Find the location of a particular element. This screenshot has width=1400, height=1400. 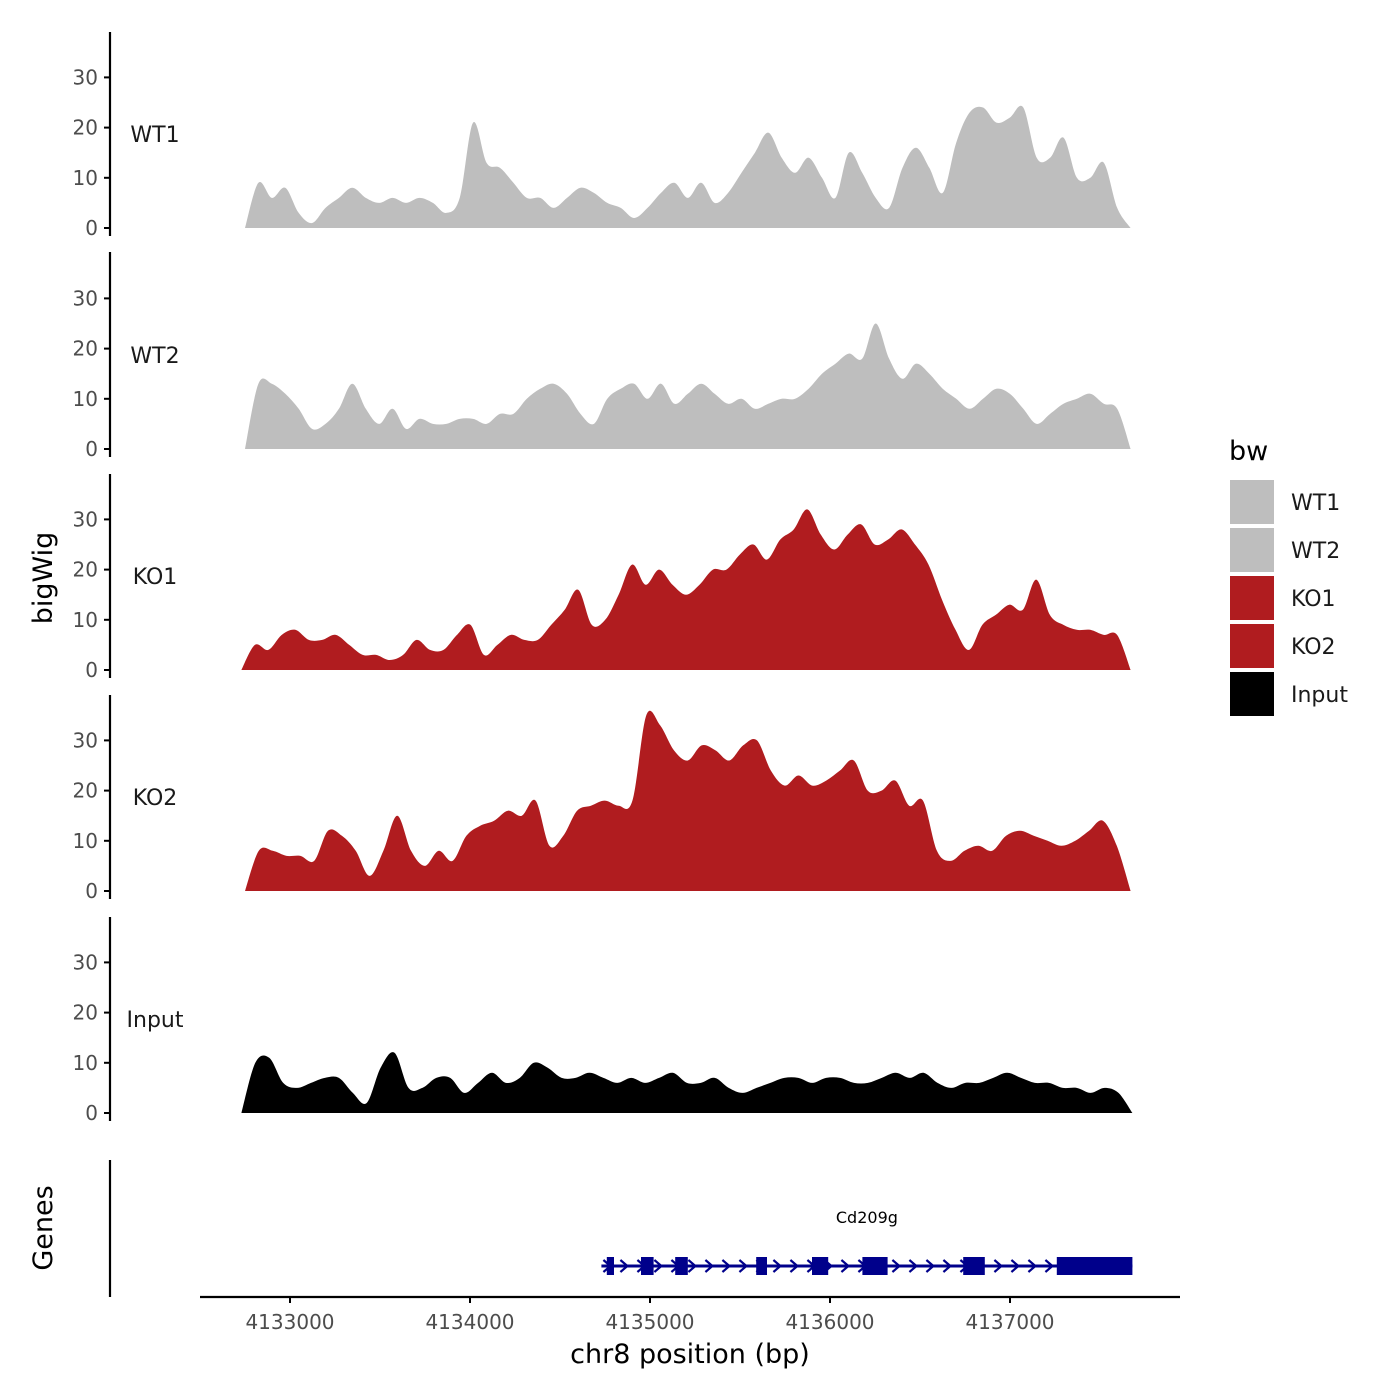

gene-label: Cd209g is located at coordinates (867, 1217).